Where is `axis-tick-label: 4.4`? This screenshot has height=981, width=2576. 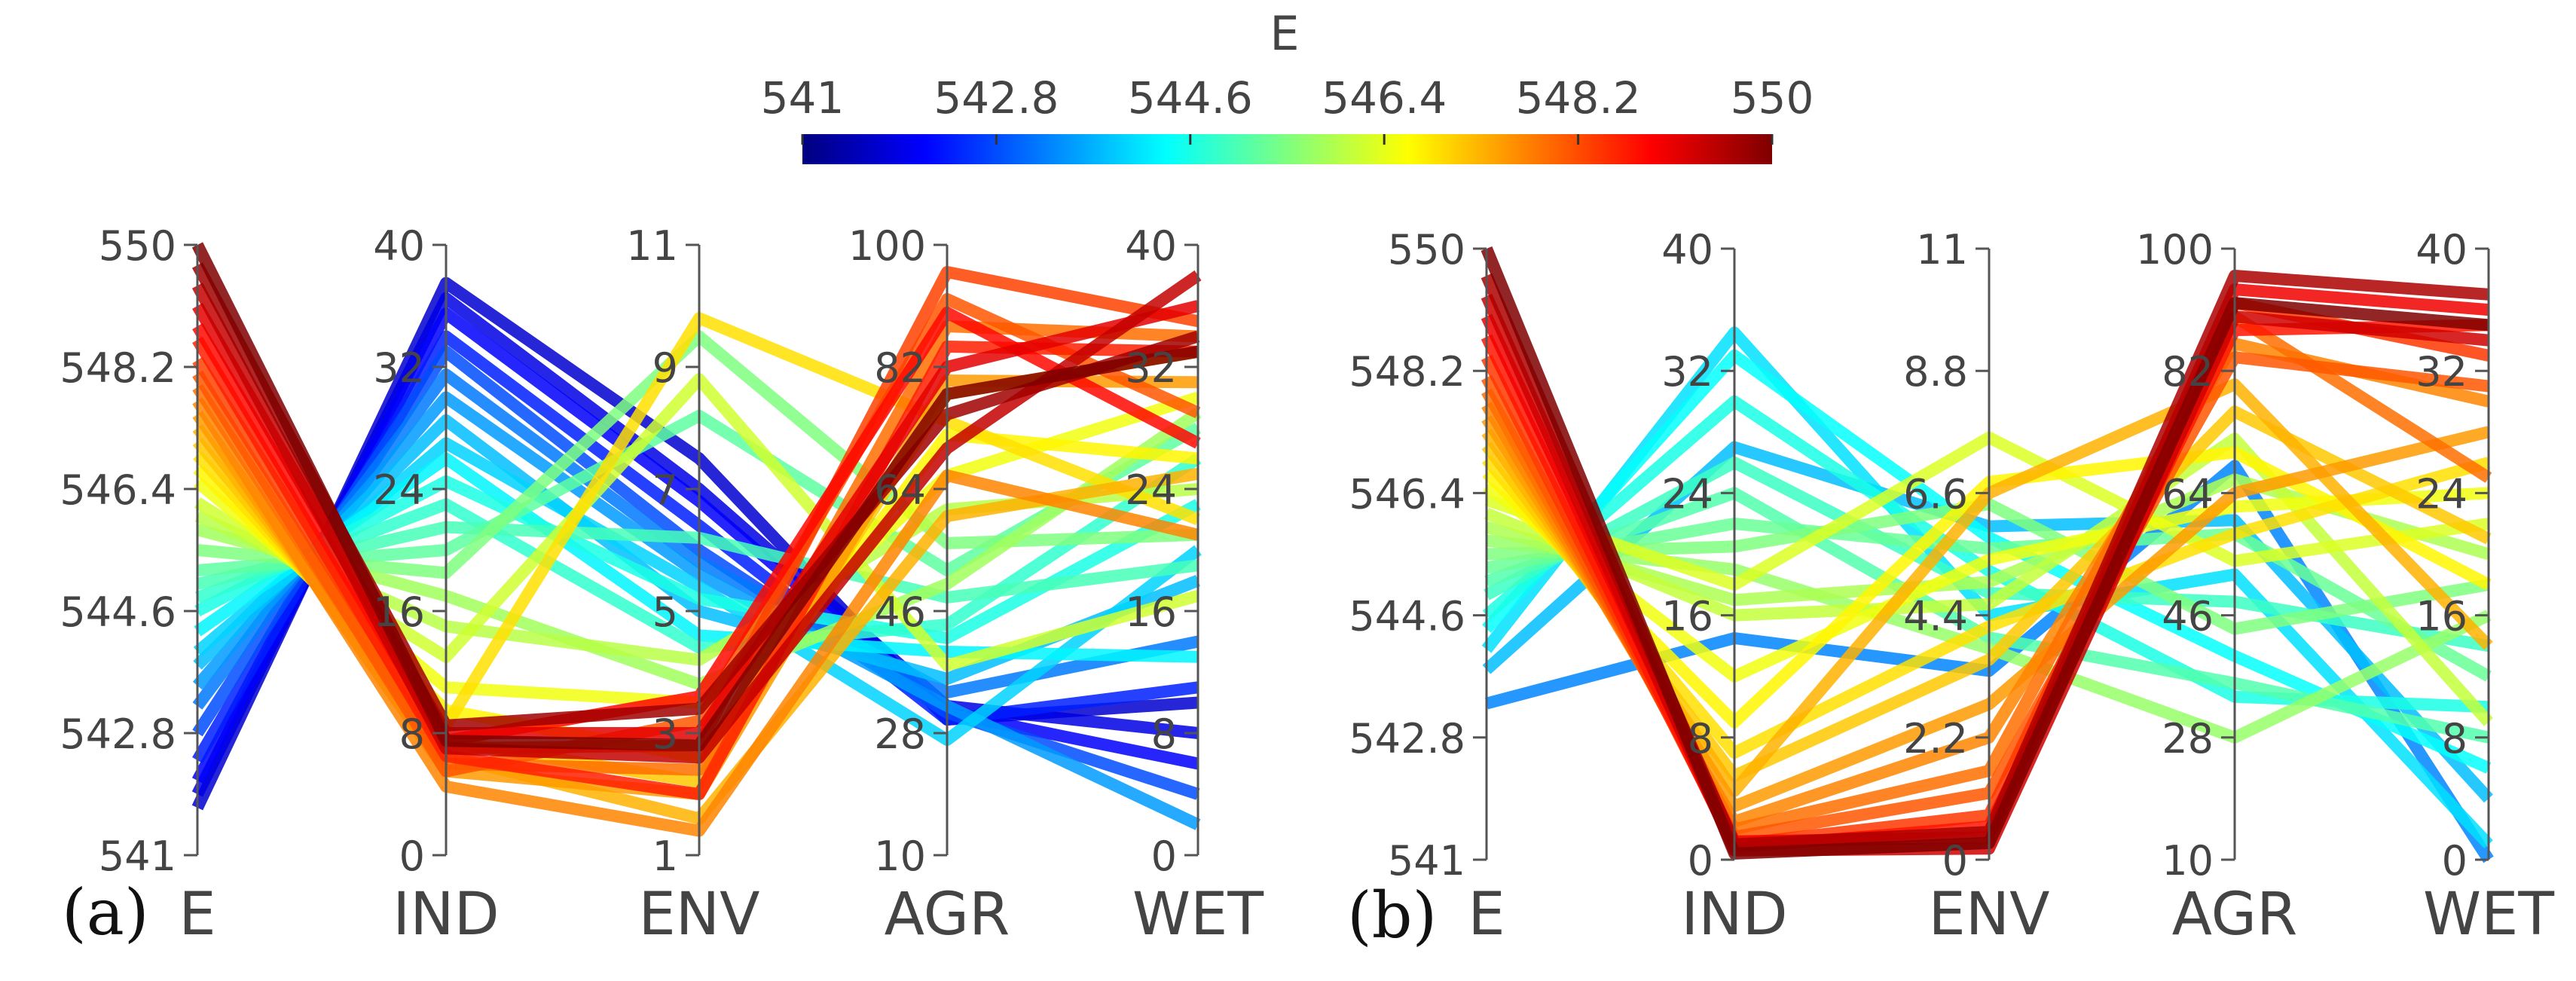
axis-tick-label: 4.4 is located at coordinates (1935, 617).